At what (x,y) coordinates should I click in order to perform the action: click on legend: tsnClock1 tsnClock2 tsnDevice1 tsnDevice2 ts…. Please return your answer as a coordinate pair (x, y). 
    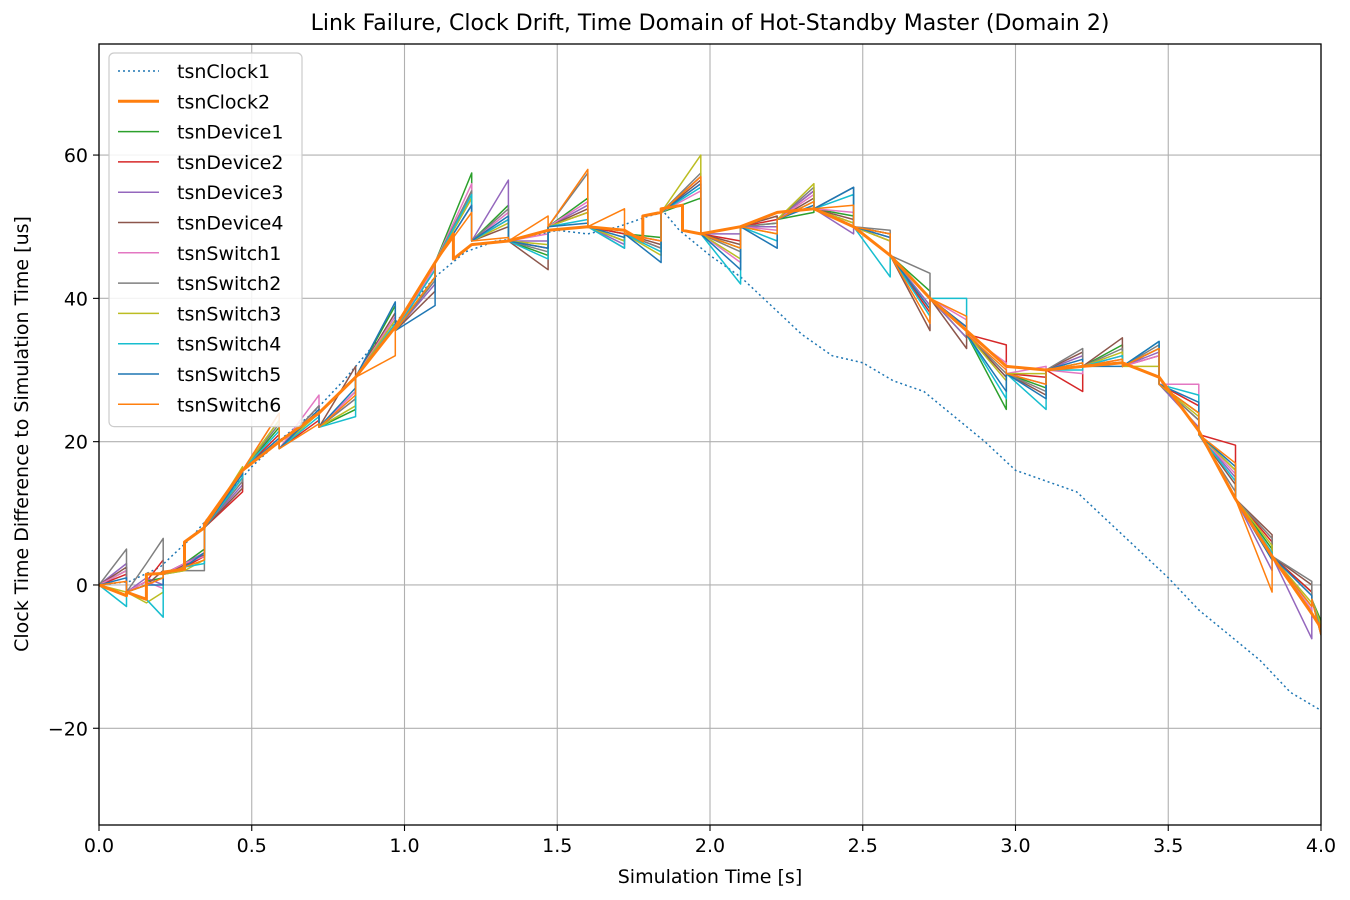
    Looking at the image, I should click on (205, 240).